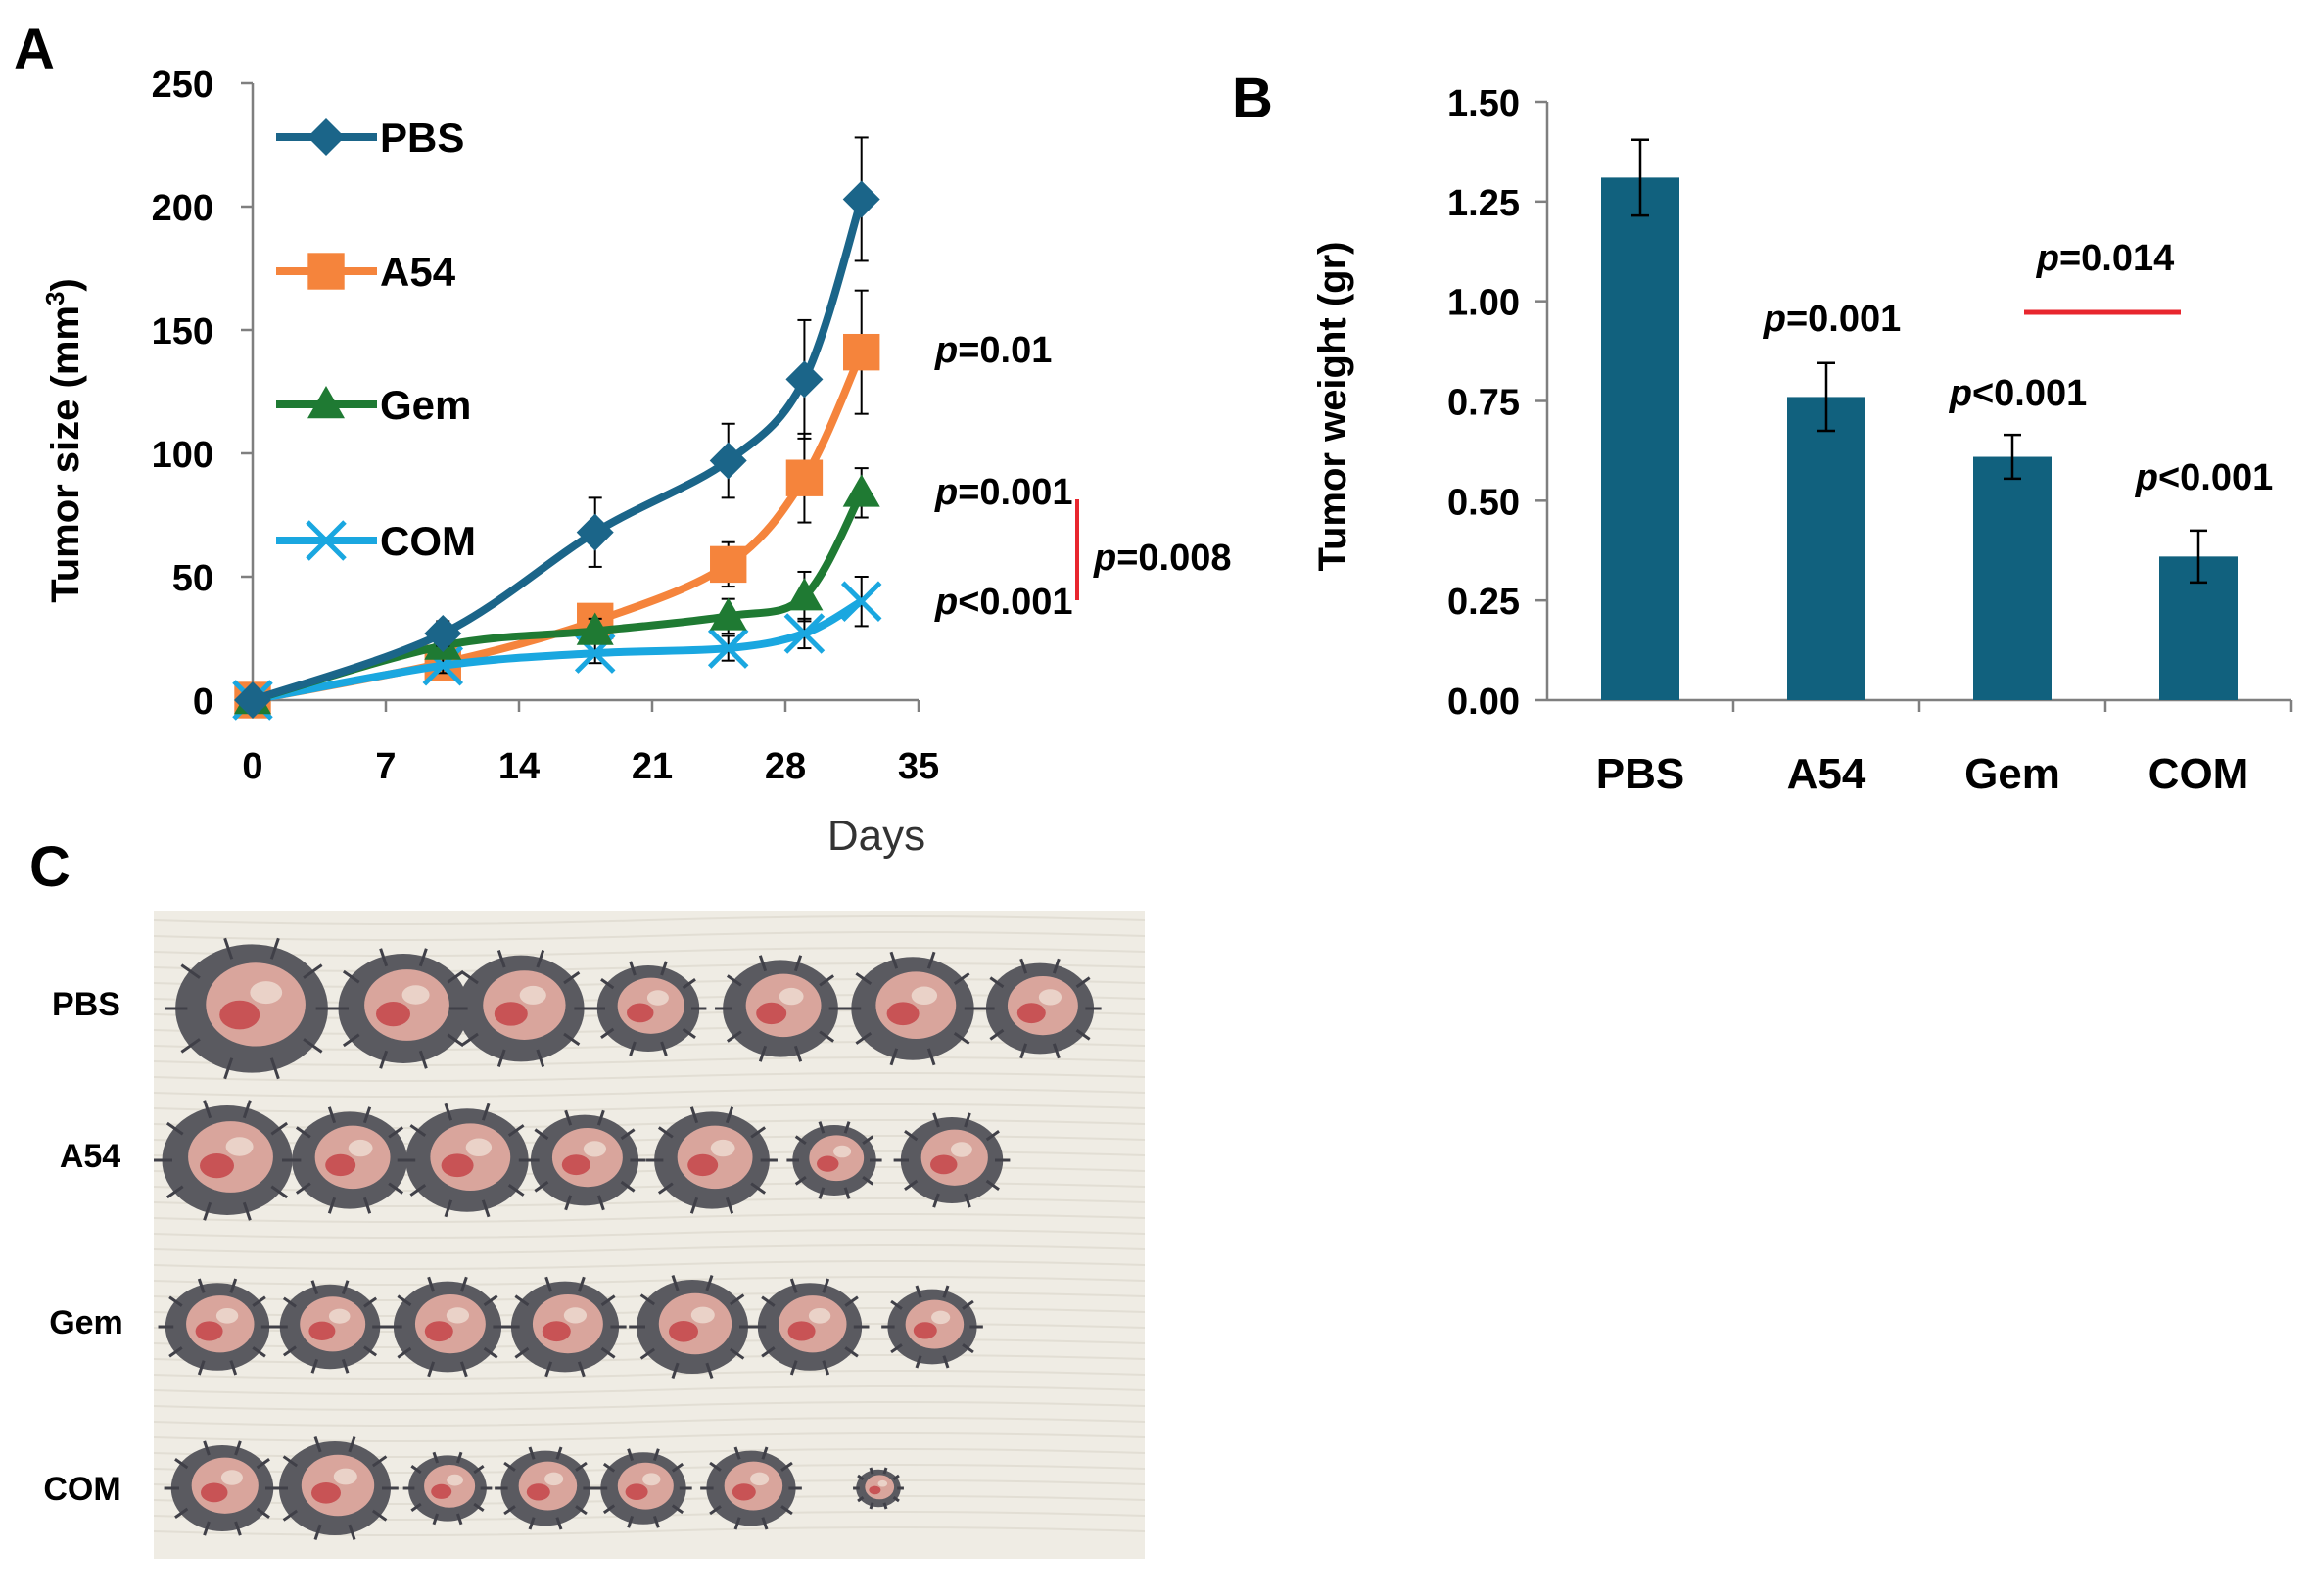 The height and width of the screenshot is (1596, 2313). I want to click on line-chart-annotations: p=0.01 p=0.001 p<0.001 p=0.008, so click(1083, 476).